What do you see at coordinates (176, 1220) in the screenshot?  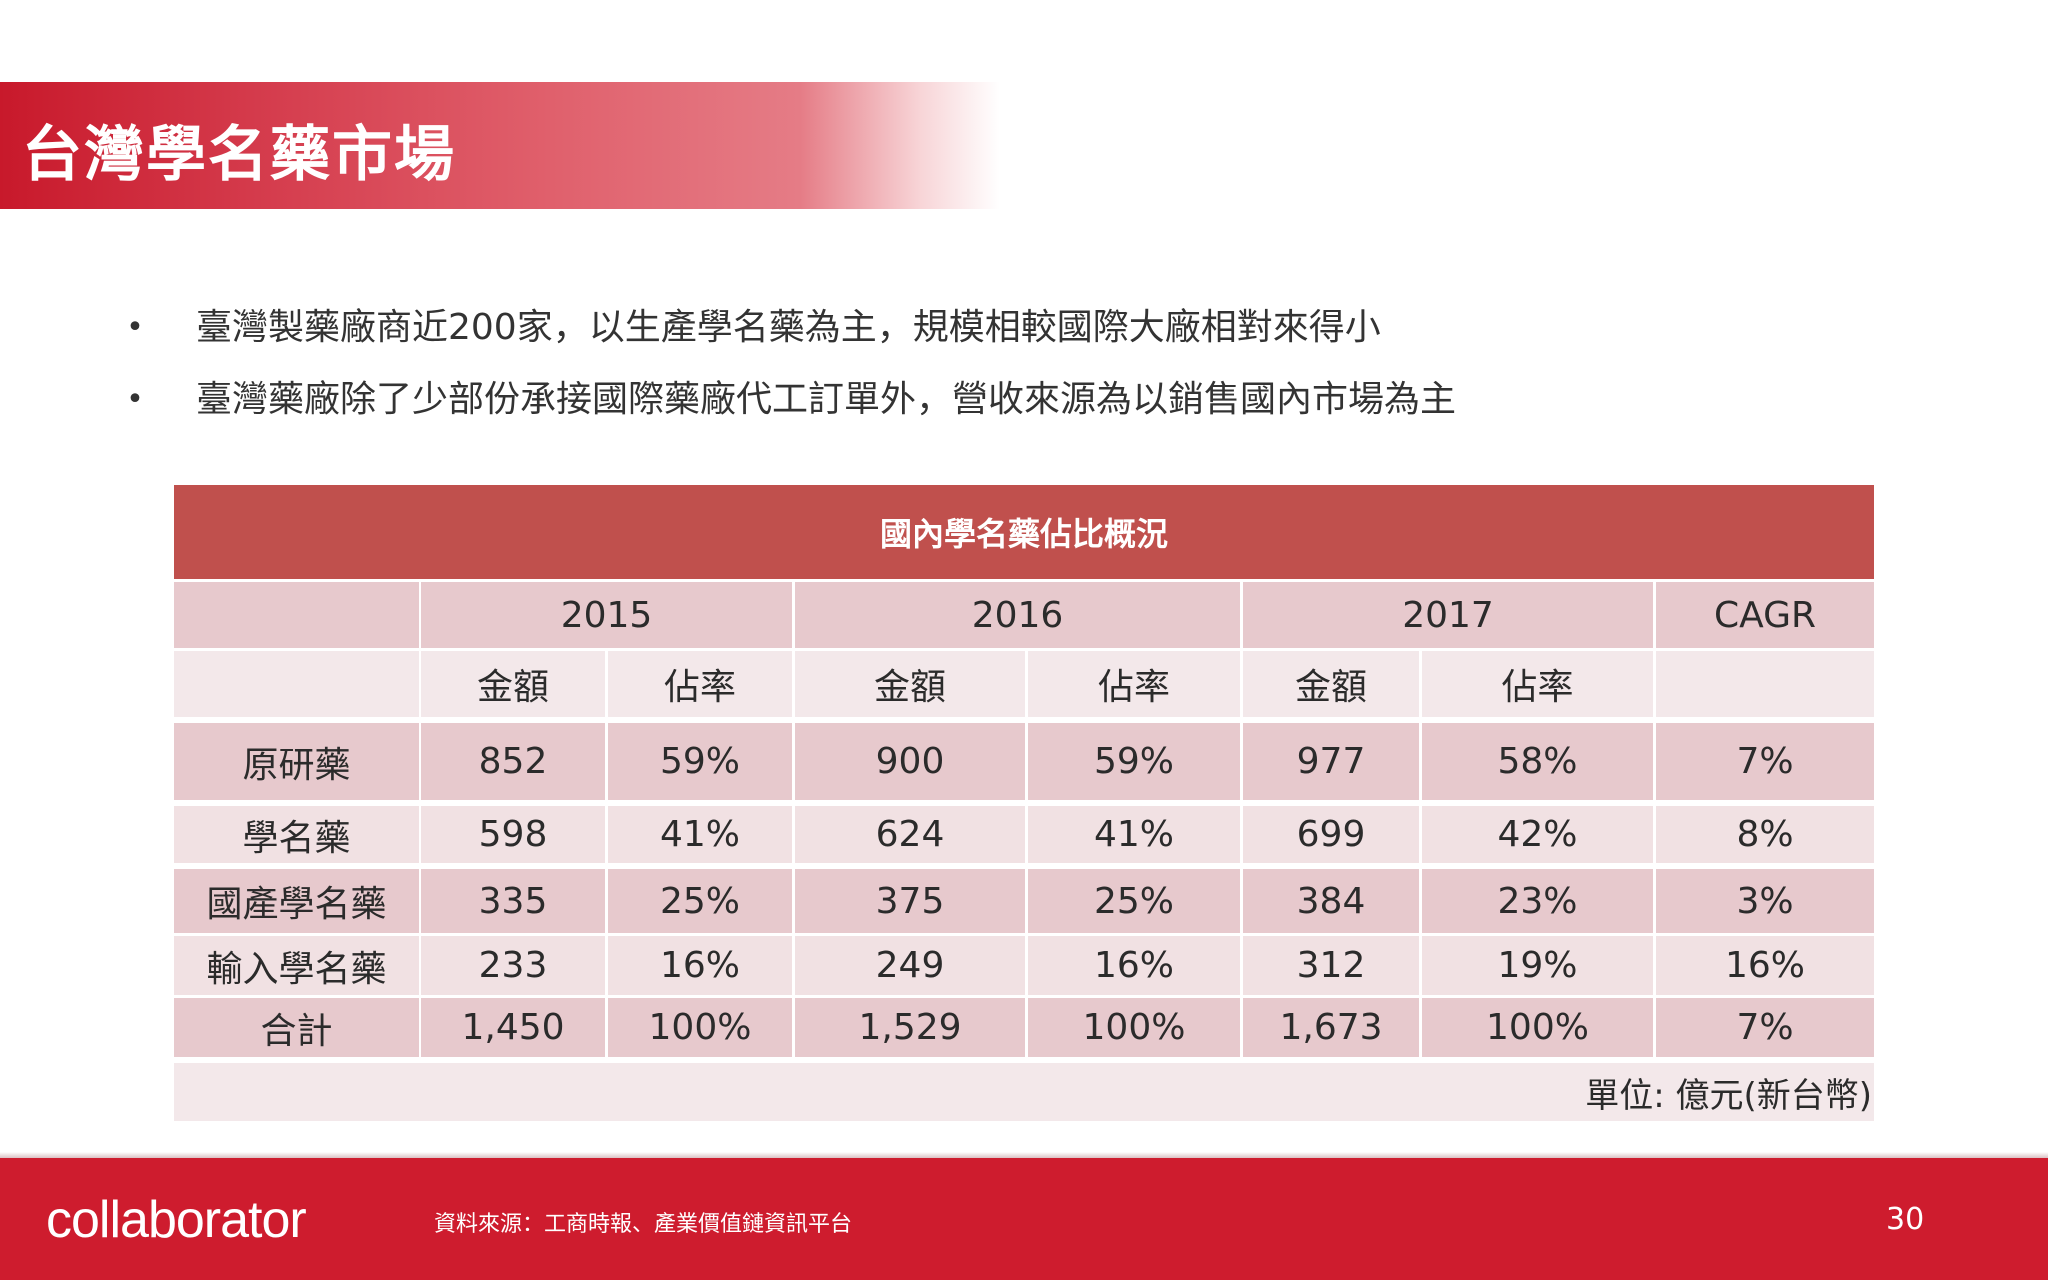 I see `collaborator-logo: collaborator` at bounding box center [176, 1220].